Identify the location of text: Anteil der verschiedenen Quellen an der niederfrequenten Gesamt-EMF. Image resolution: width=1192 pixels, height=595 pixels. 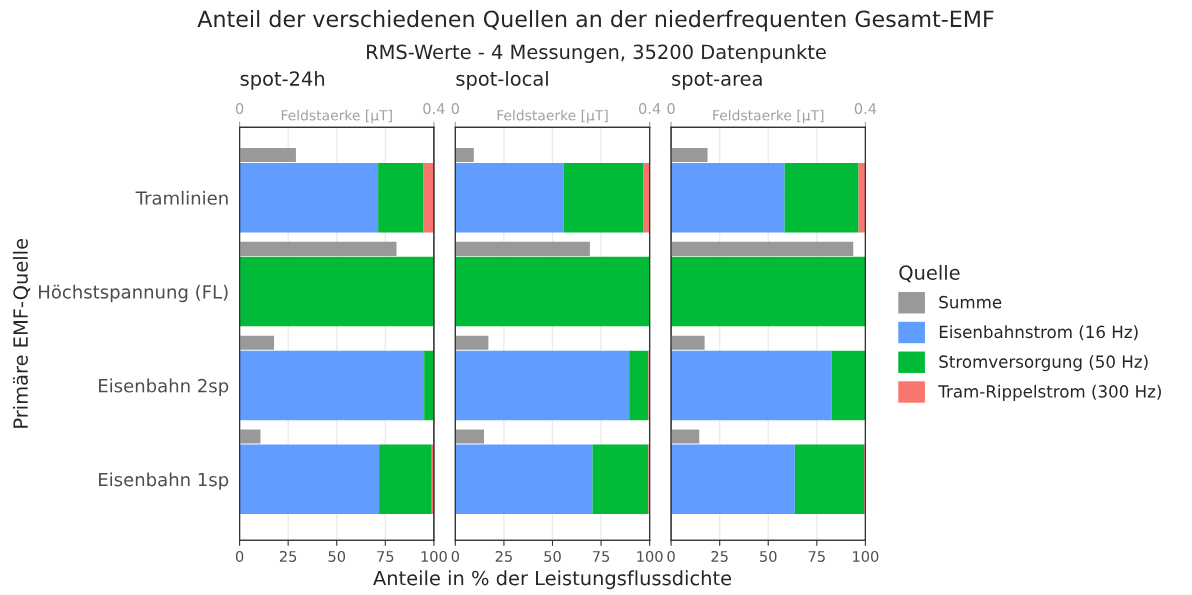
(595, 21).